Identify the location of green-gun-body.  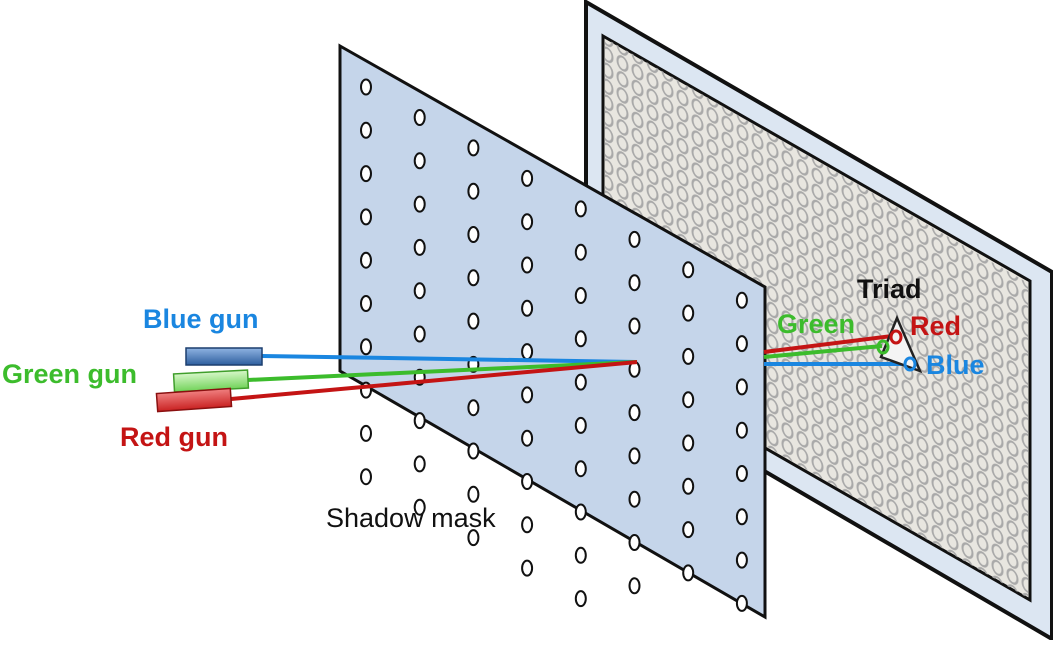
(211, 381).